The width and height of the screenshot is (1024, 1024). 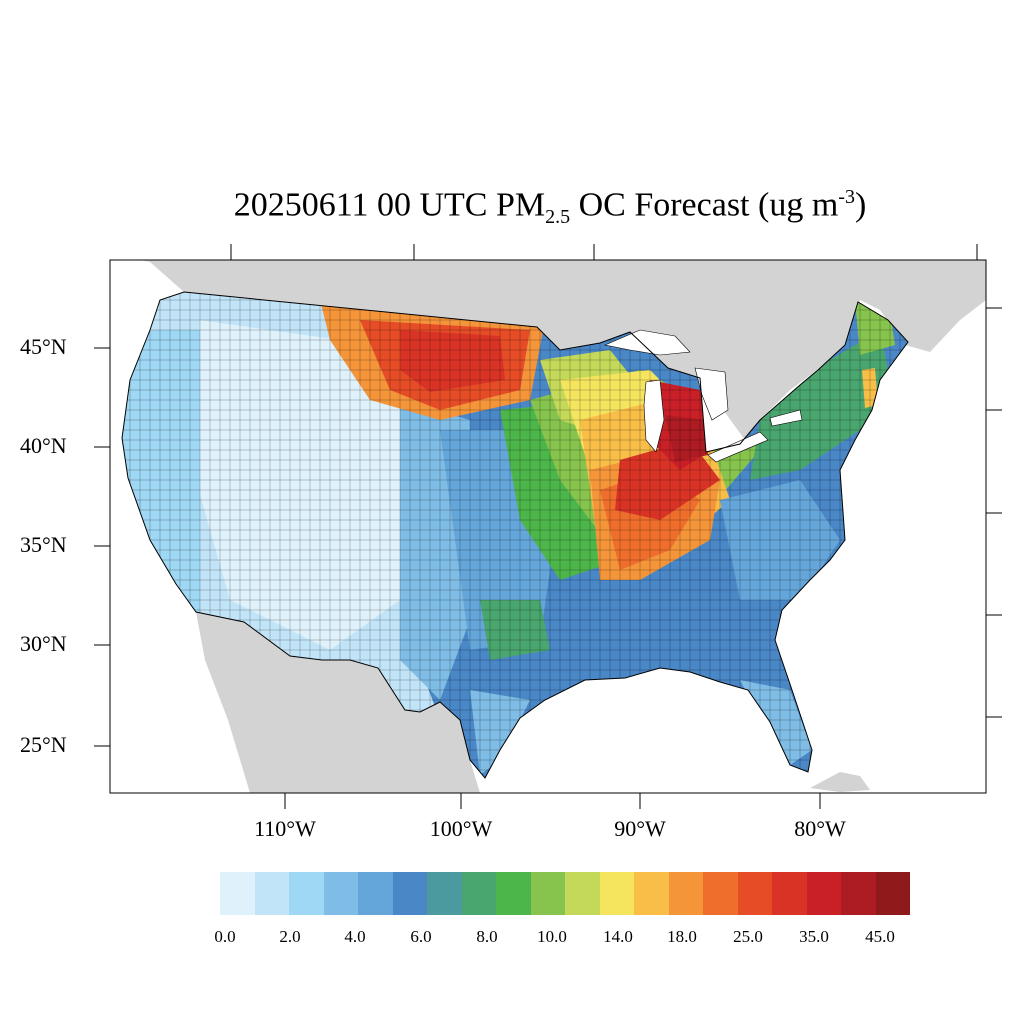 What do you see at coordinates (820, 828) in the screenshot?
I see `lon-label-80w: 80°W` at bounding box center [820, 828].